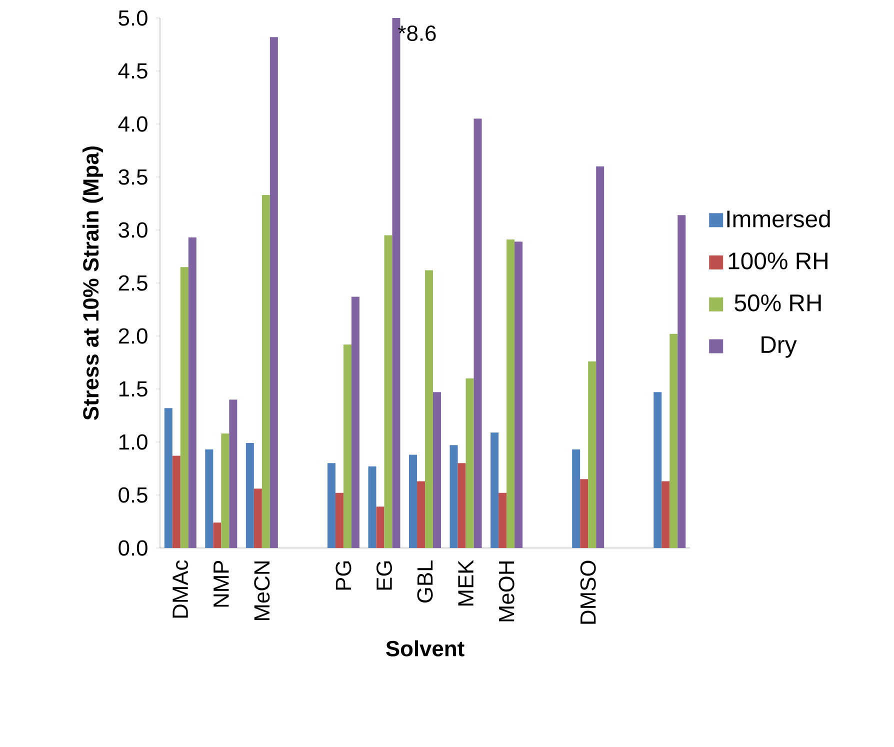  Describe the element at coordinates (221, 583) in the screenshot. I see `x-tick-label: NMP` at that location.